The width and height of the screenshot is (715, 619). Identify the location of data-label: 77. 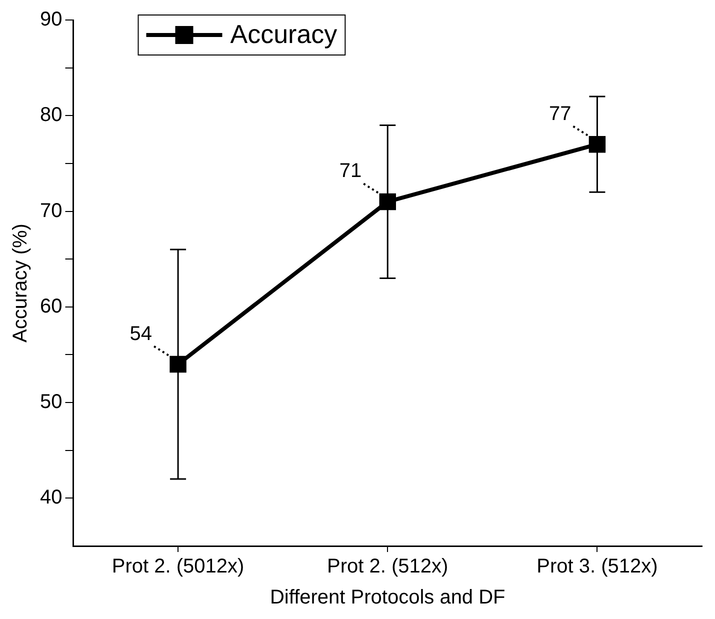
(560, 113).